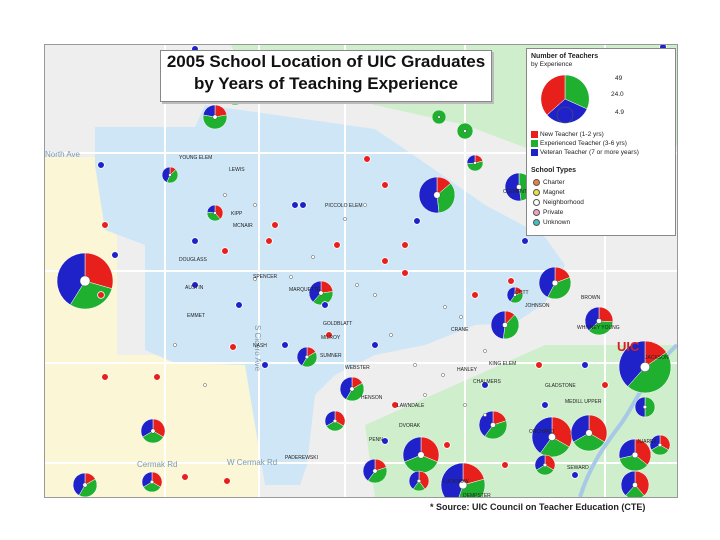  I want to click on school-label: EMMET, so click(196, 316).